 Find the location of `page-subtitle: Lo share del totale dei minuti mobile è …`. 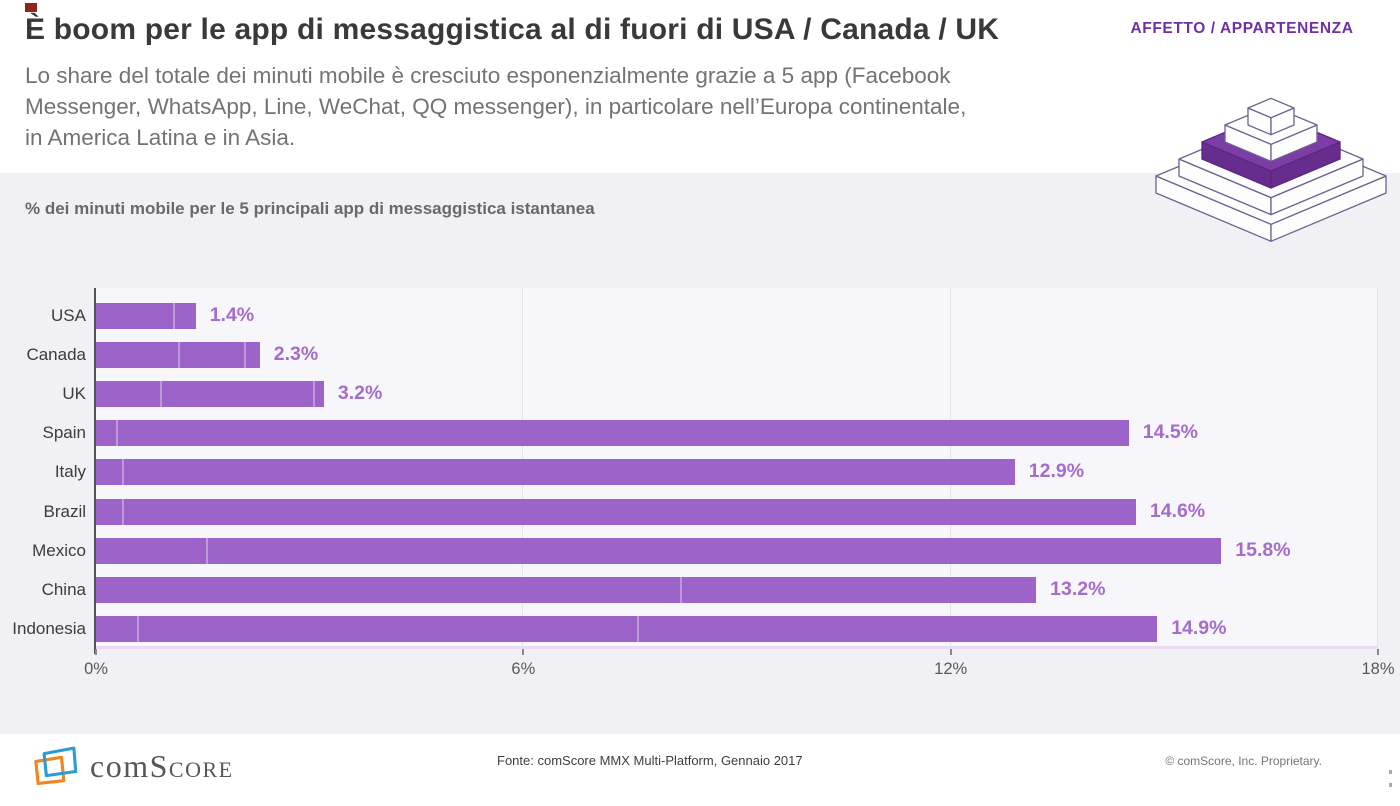

page-subtitle: Lo share del totale dei minuti mobile è … is located at coordinates (555, 106).